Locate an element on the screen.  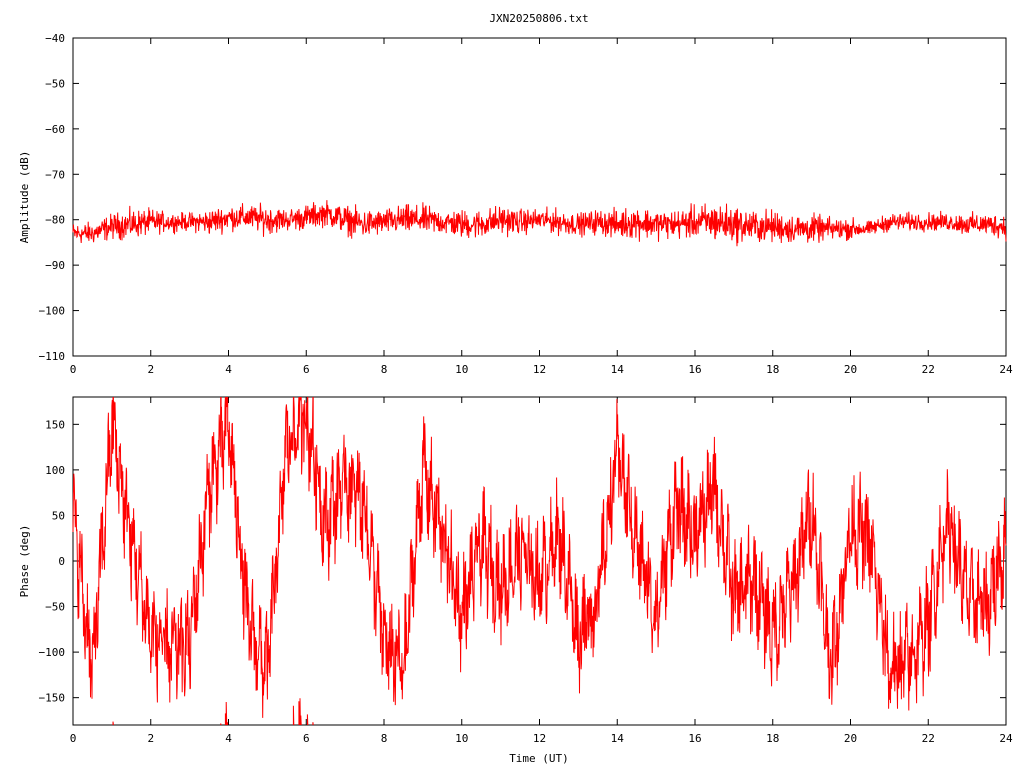
amplitude-x-tick-label: 24 is located at coordinates (1006, 369).